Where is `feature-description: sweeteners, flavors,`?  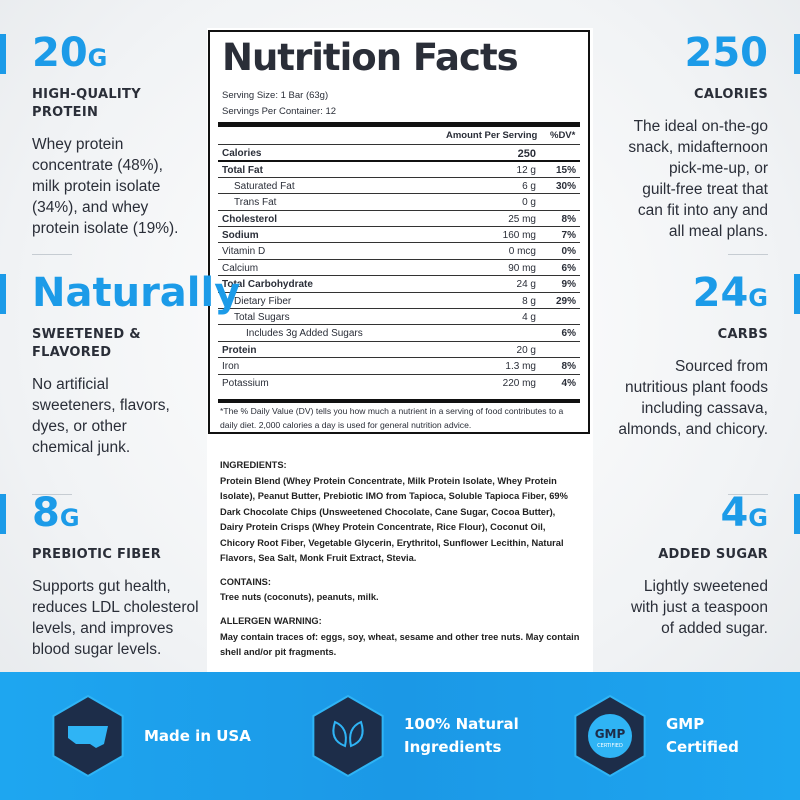 feature-description: sweeteners, flavors, is located at coordinates (101, 405).